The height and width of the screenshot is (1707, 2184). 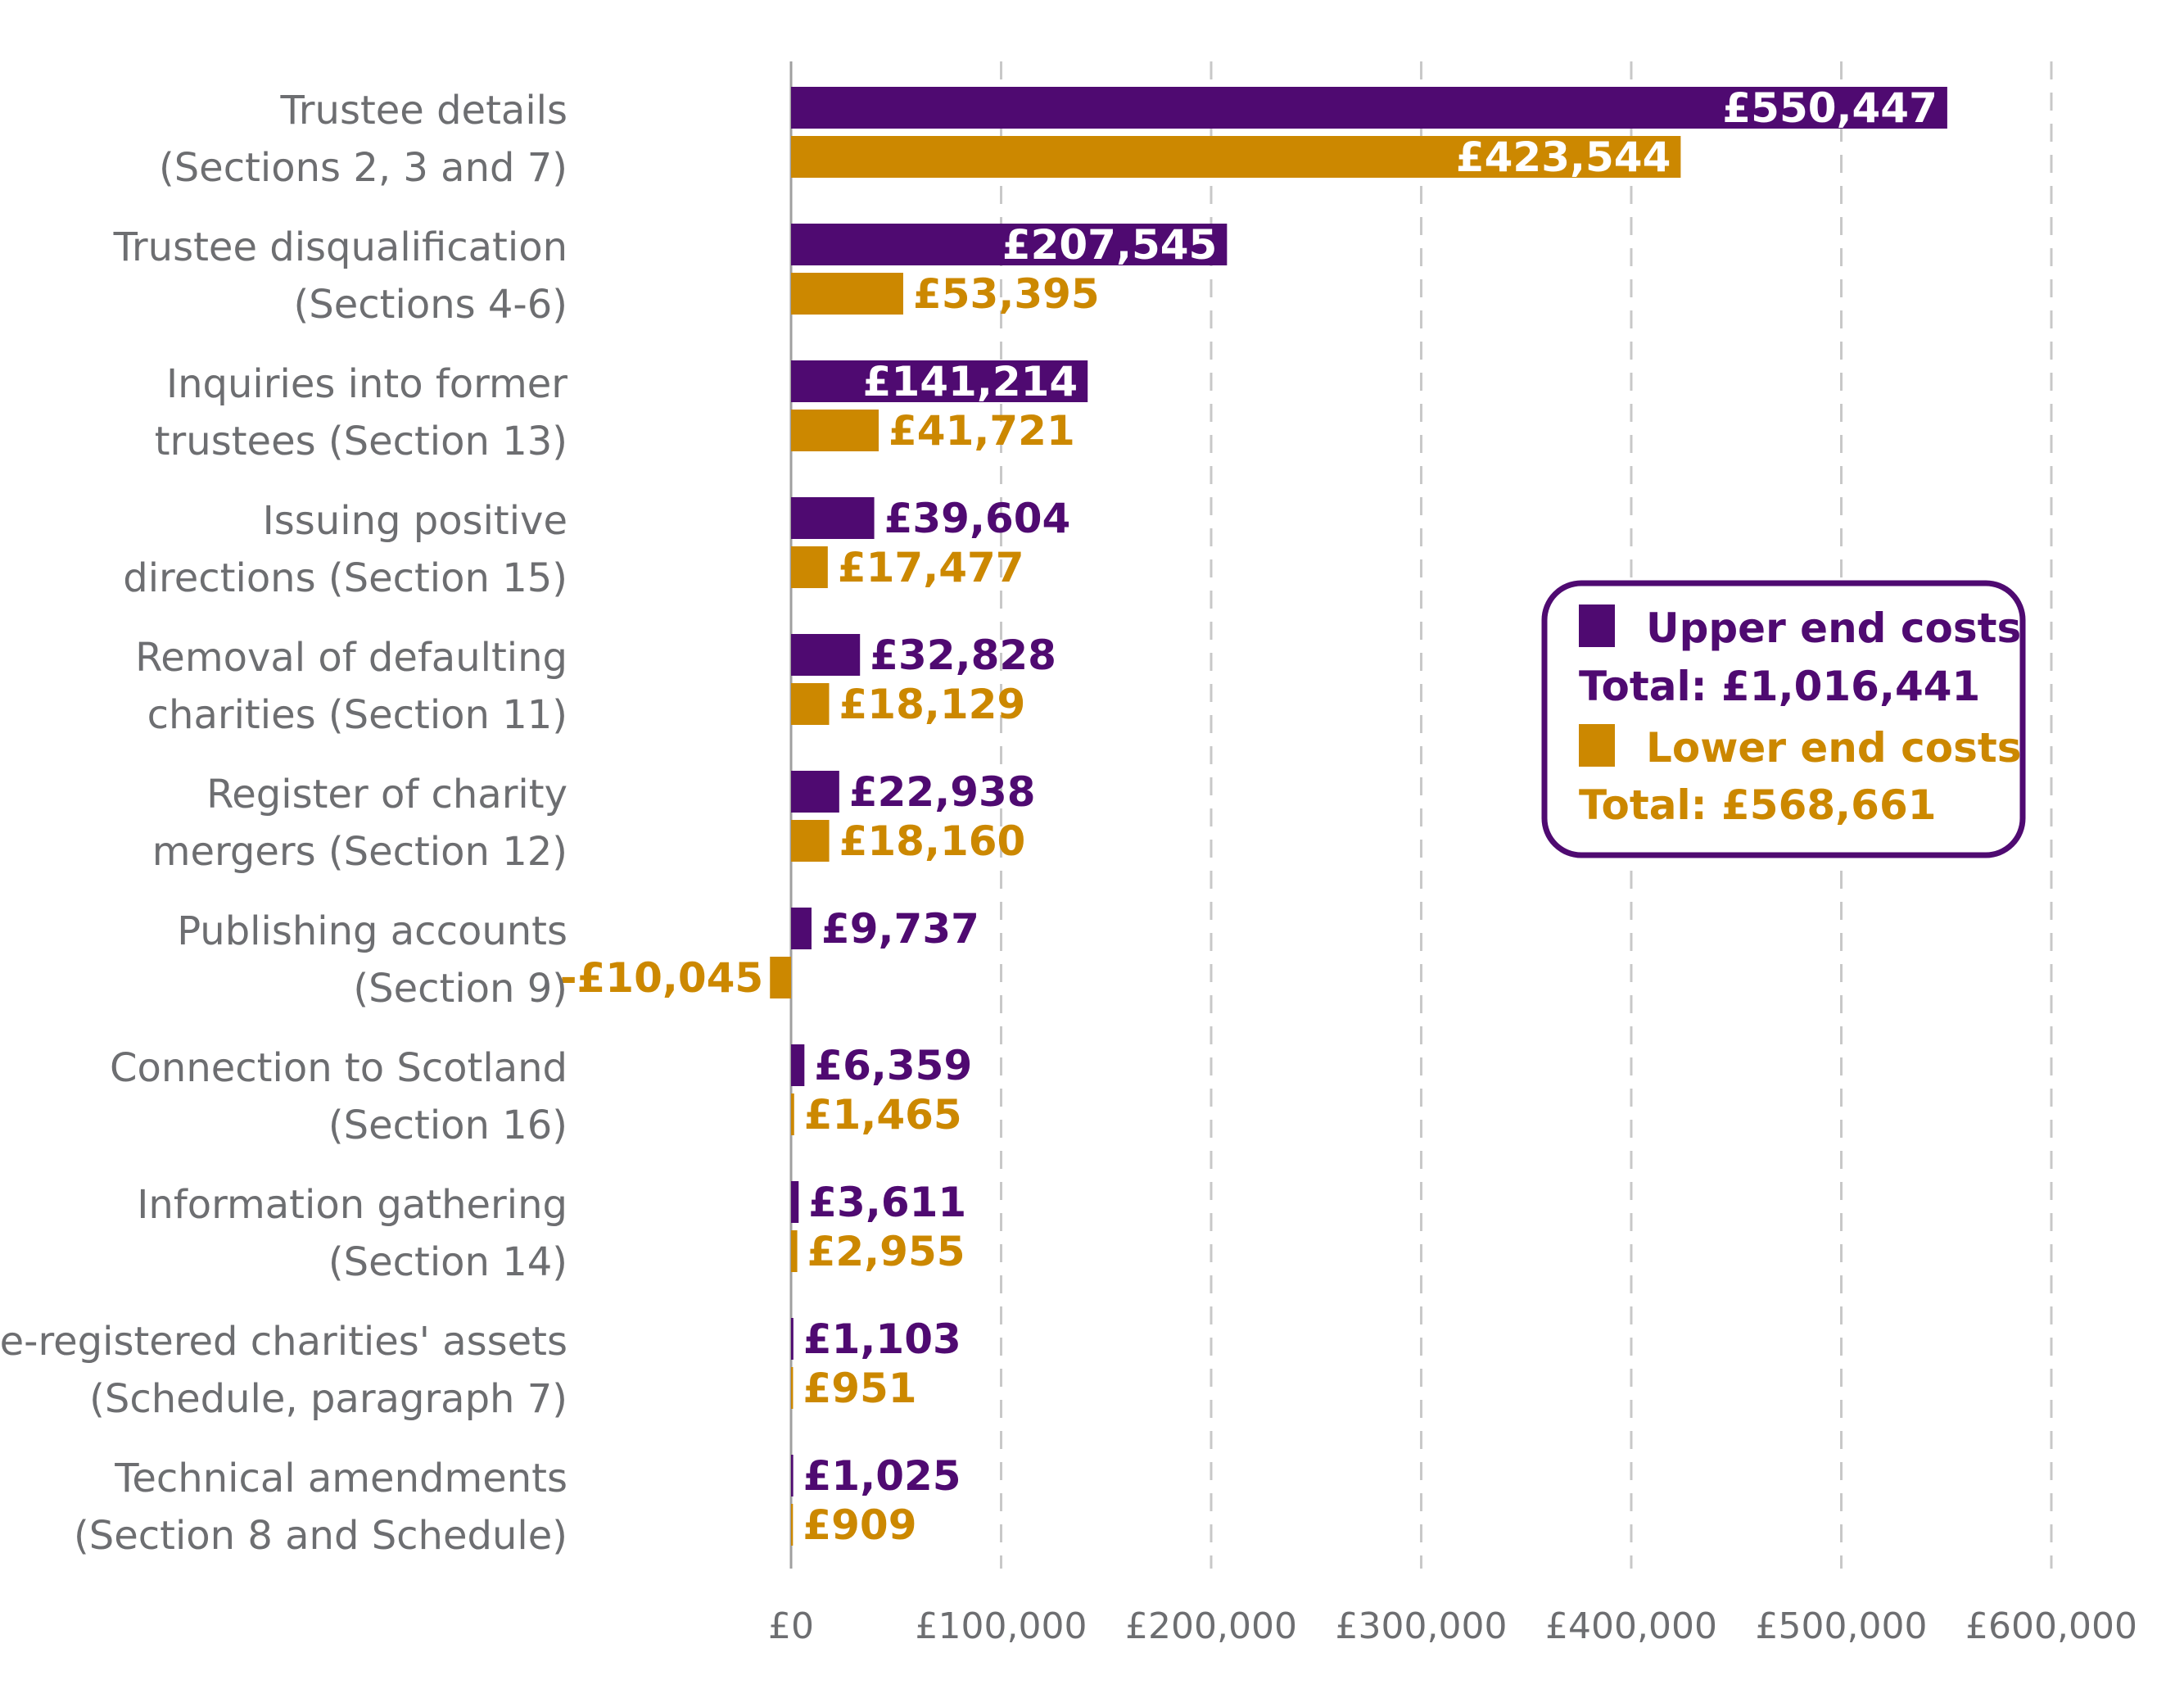 I want to click on category-label: De-registered charities' assets, so click(x=283, y=1342).